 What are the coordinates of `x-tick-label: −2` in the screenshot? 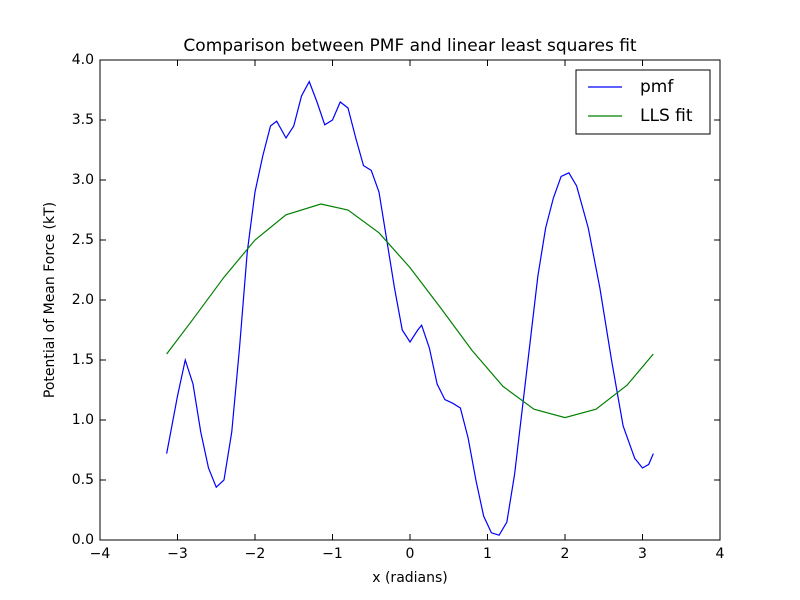 It's located at (255, 554).